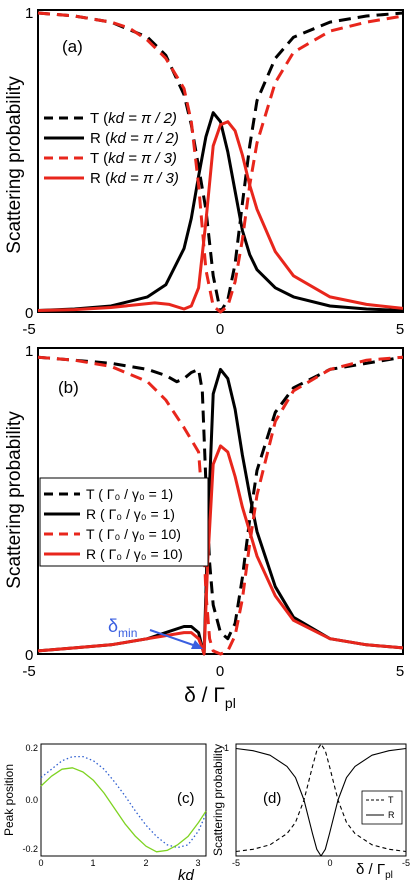  Describe the element at coordinates (72, 46) in the screenshot. I see `panel-a-label: (a)` at that location.